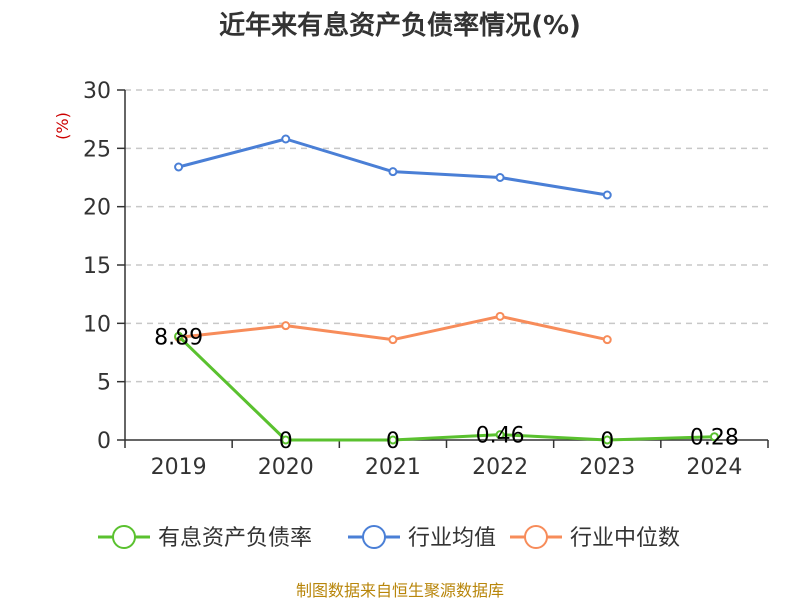 Image resolution: width=800 pixels, height=600 pixels. Describe the element at coordinates (714, 467) in the screenshot. I see `x-tick-label: 2024` at that location.